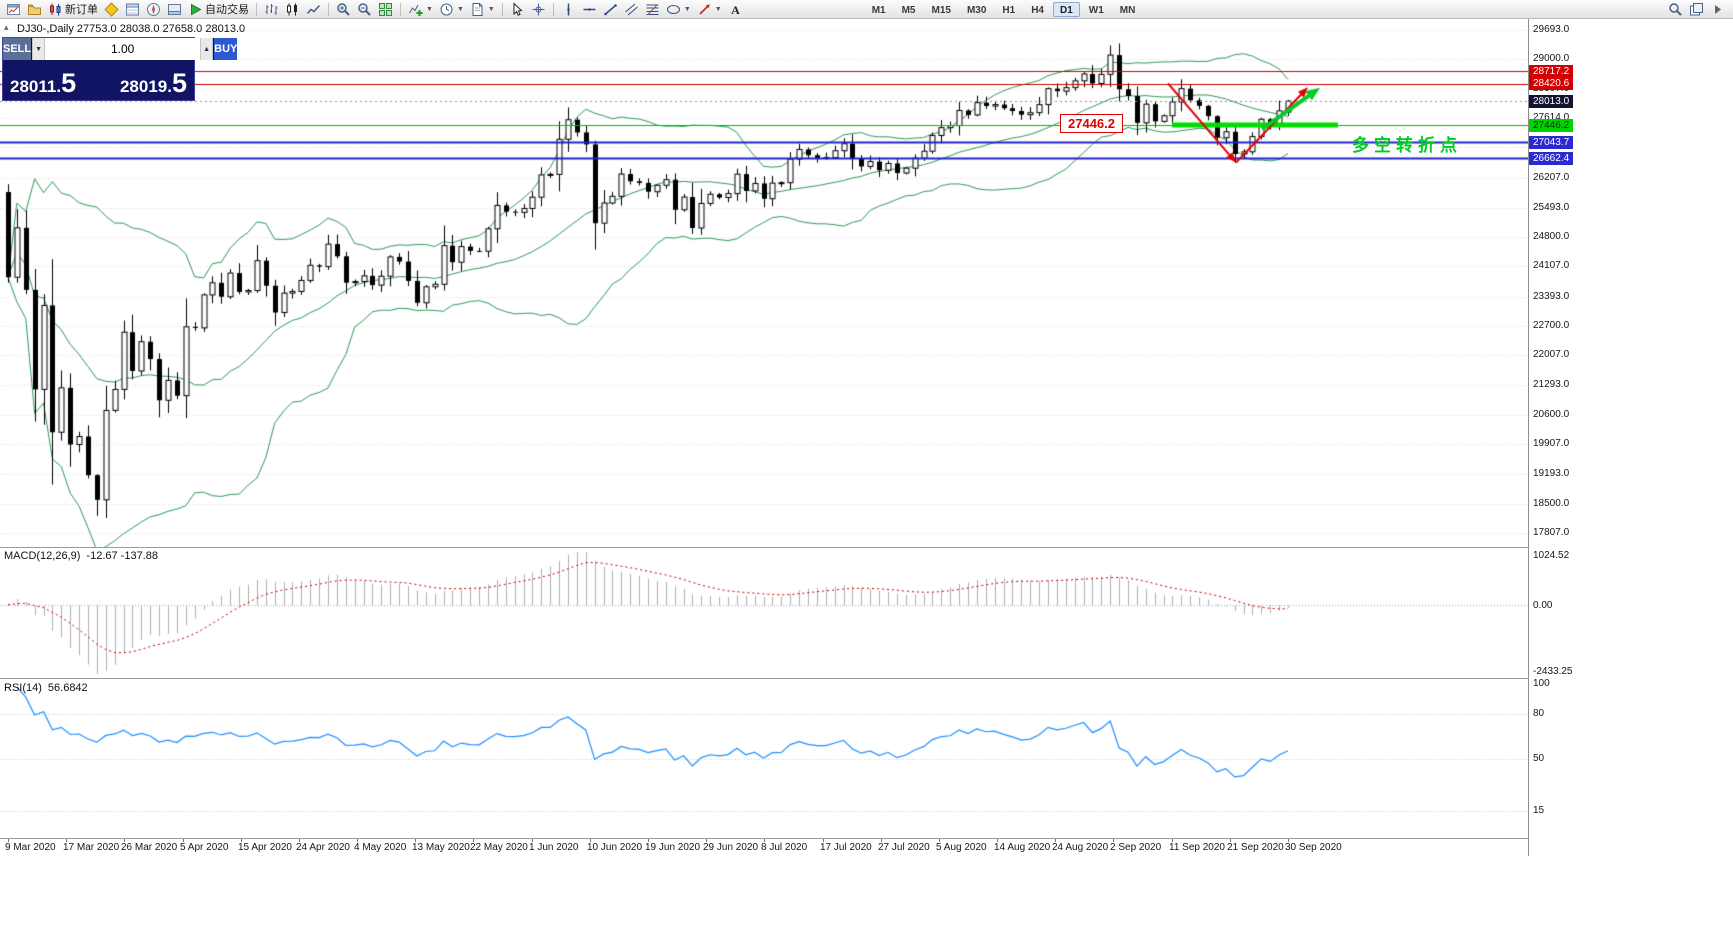  Describe the element at coordinates (735, 9) in the screenshot. I see `text-icon: A` at that location.